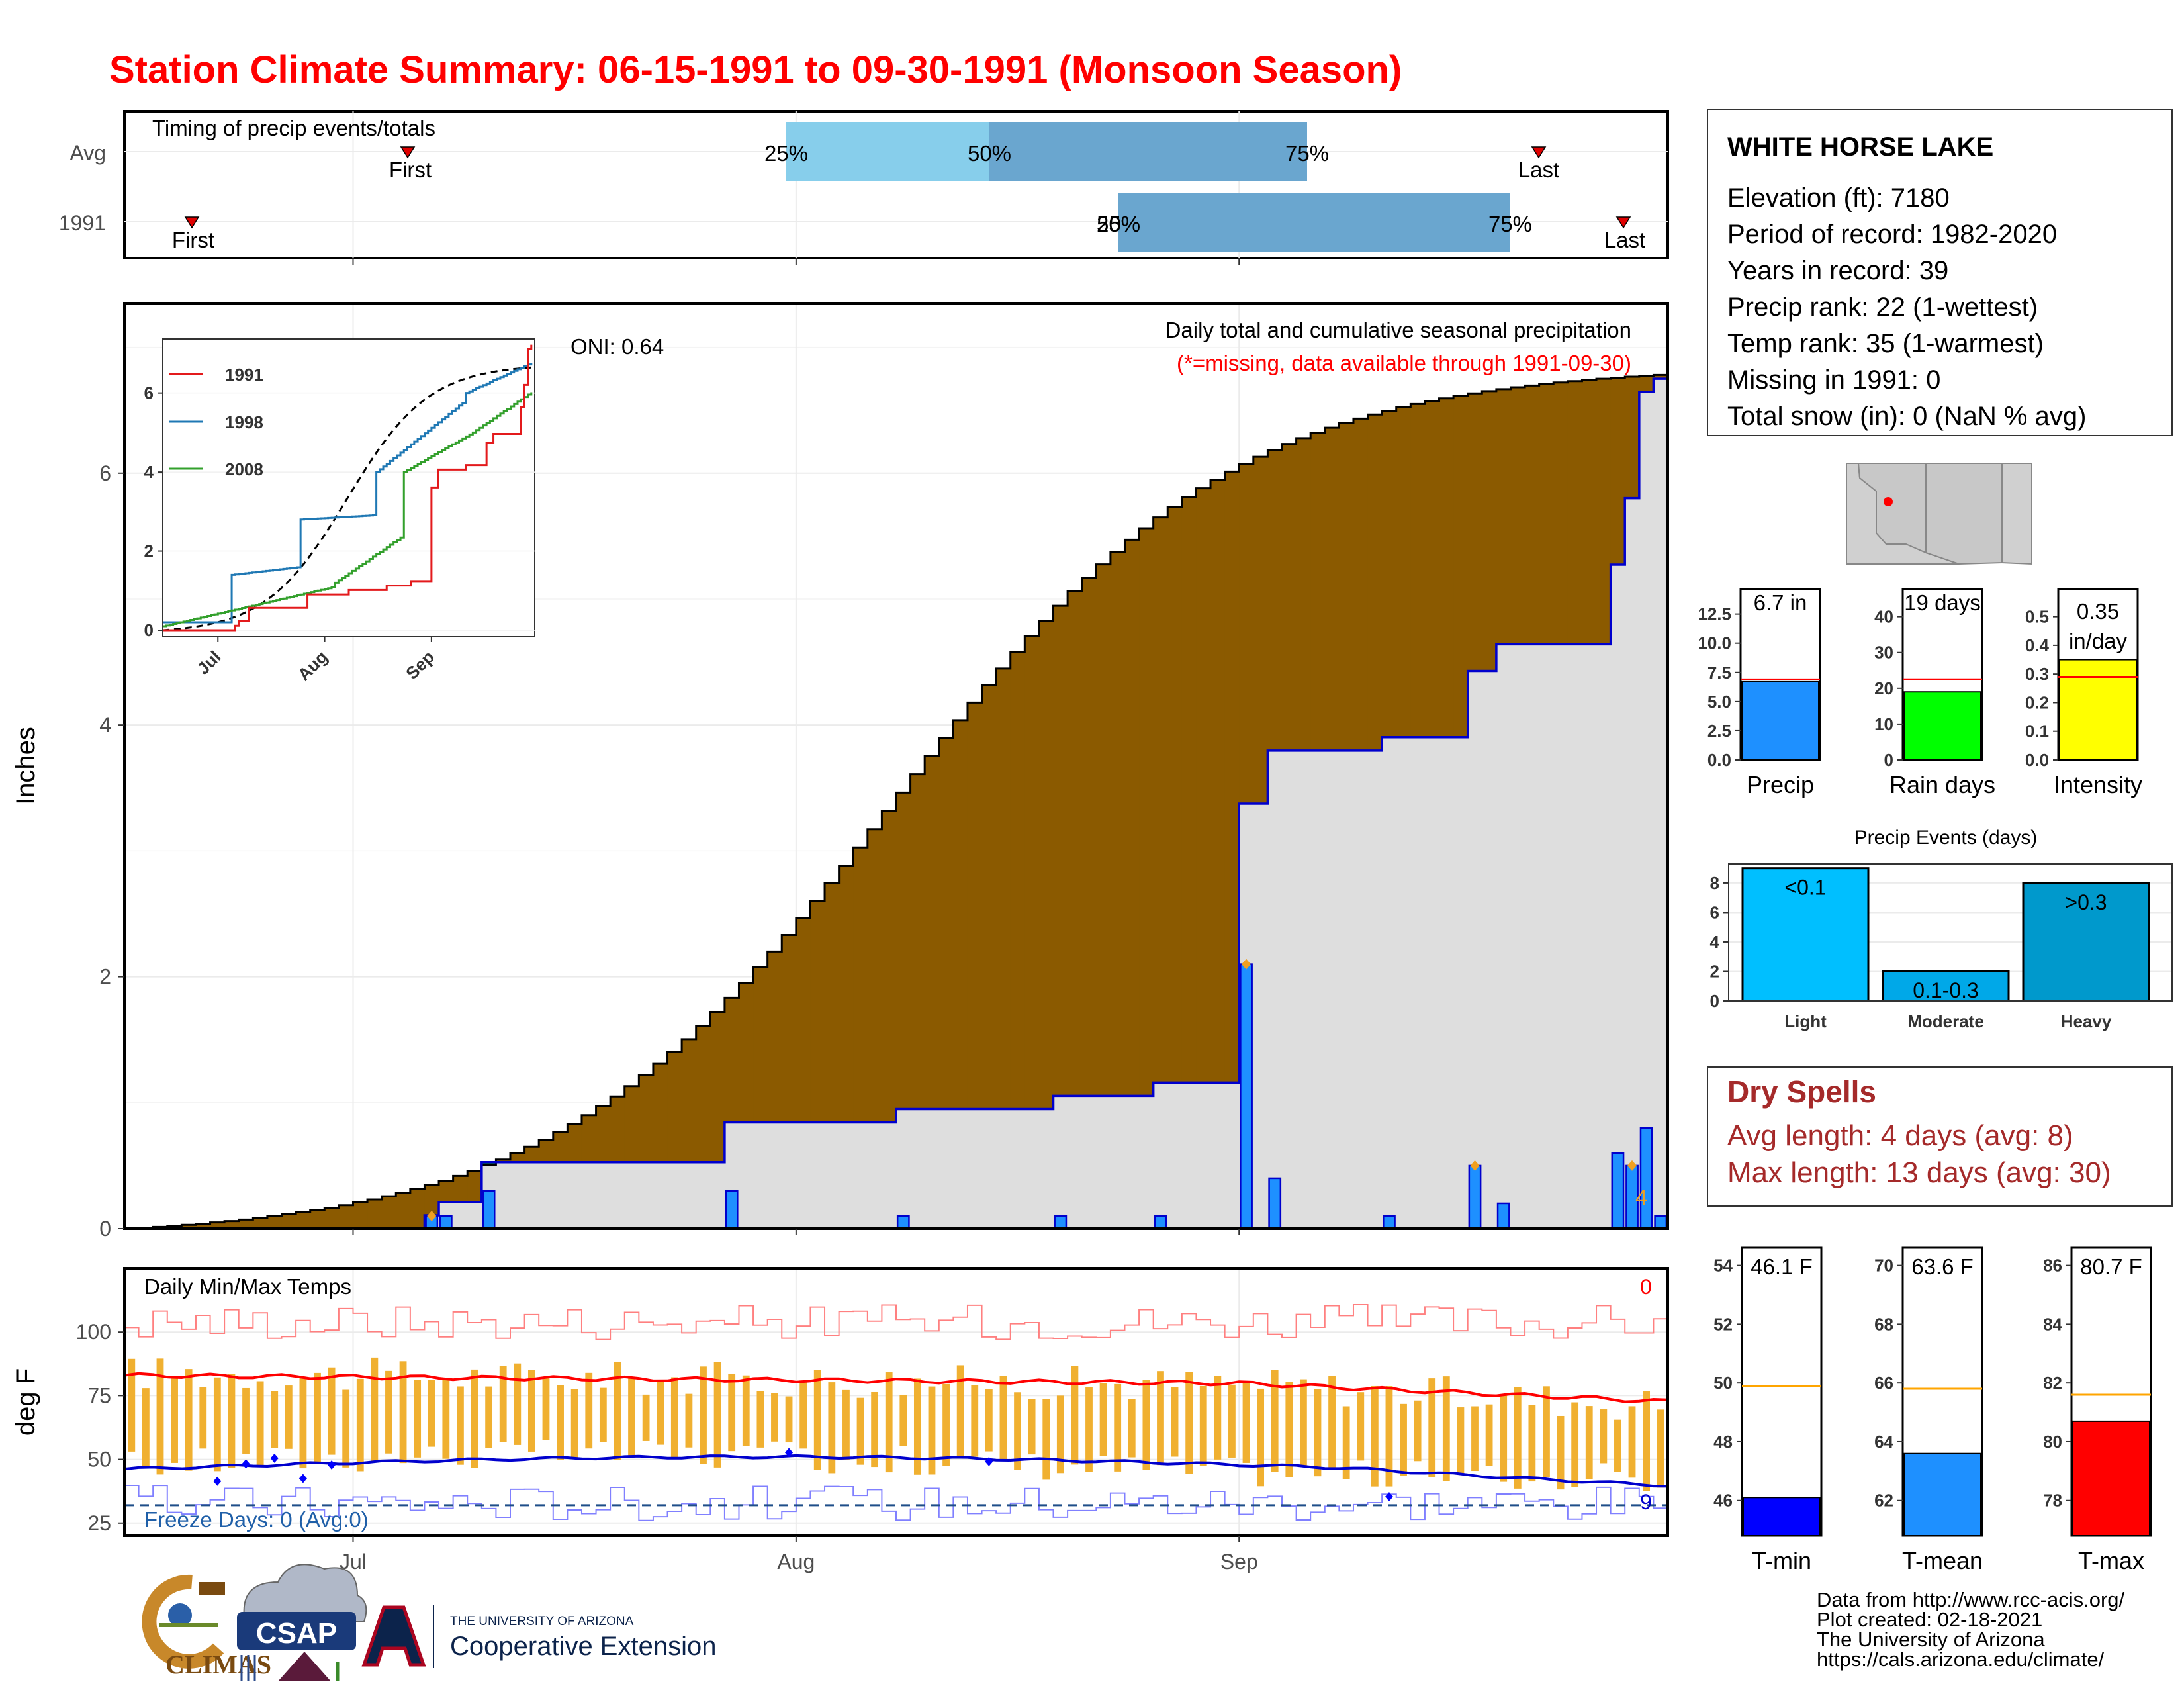  I want to click on mini-bar-value: 6.7 in, so click(1780, 602).